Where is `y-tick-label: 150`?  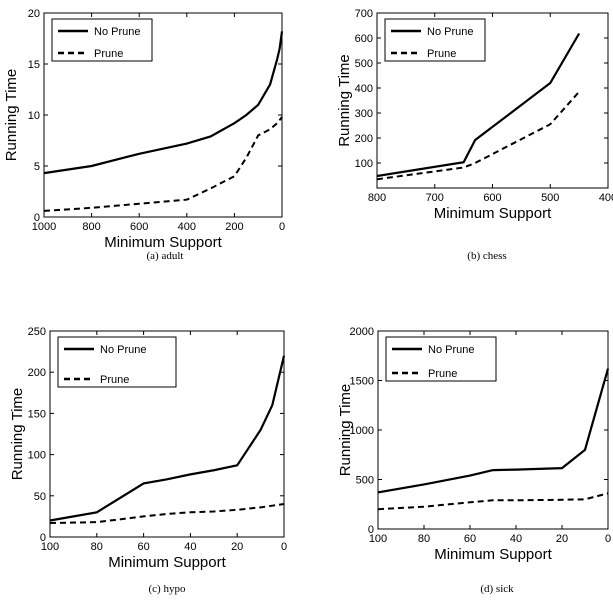
y-tick-label: 150 is located at coordinates (37, 414).